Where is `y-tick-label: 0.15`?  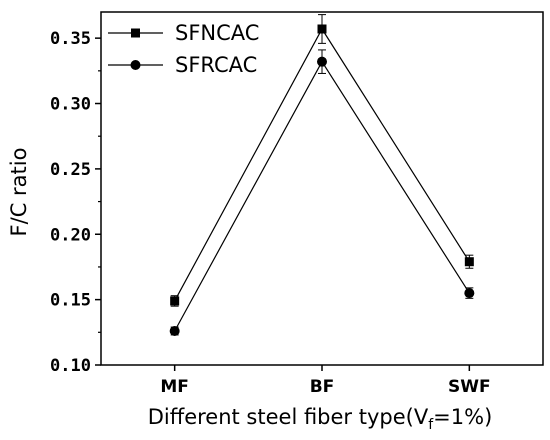
y-tick-label: 0.15 is located at coordinates (70, 301).